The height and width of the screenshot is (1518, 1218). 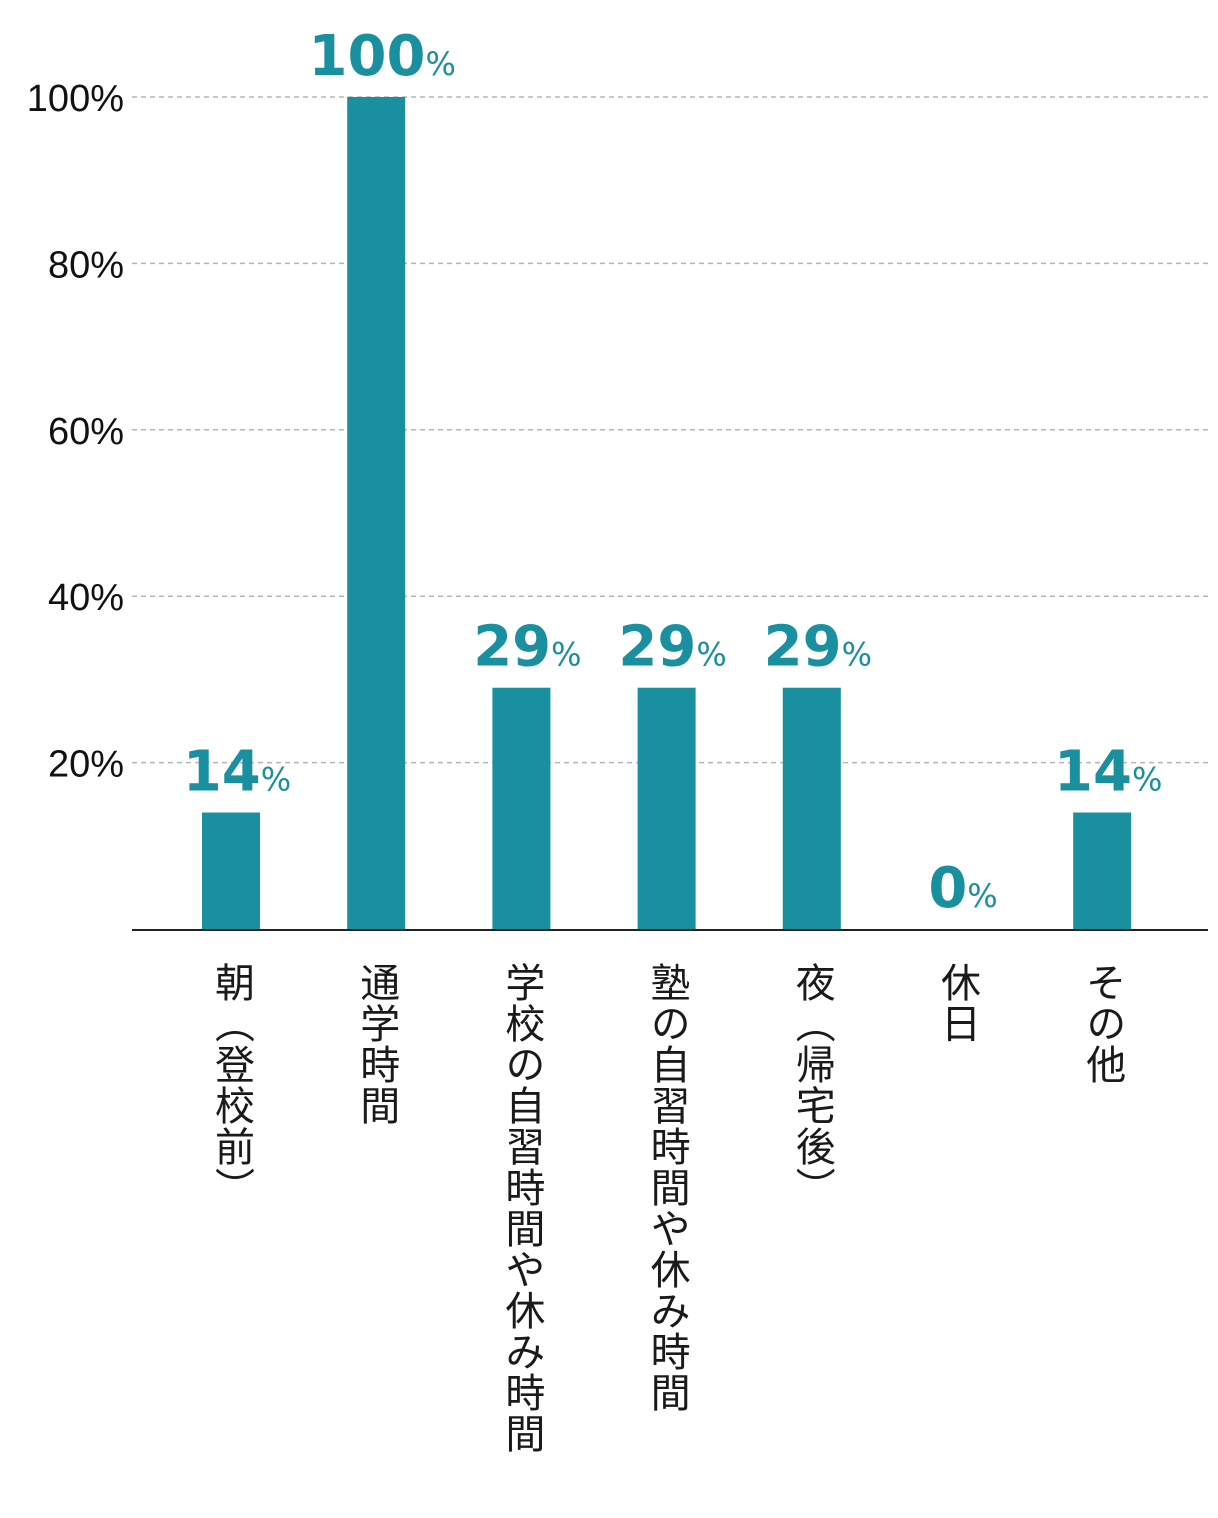 What do you see at coordinates (376, 1044) in the screenshot?
I see `x-category-label: 通学時間` at bounding box center [376, 1044].